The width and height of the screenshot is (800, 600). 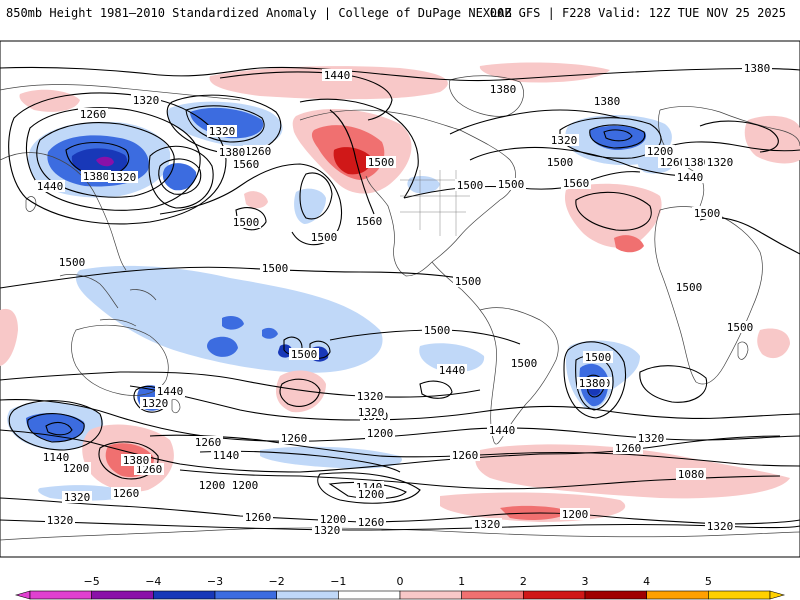 What do you see at coordinates (369, 488) in the screenshot?
I see `contour-1140-sh2` at bounding box center [369, 488].